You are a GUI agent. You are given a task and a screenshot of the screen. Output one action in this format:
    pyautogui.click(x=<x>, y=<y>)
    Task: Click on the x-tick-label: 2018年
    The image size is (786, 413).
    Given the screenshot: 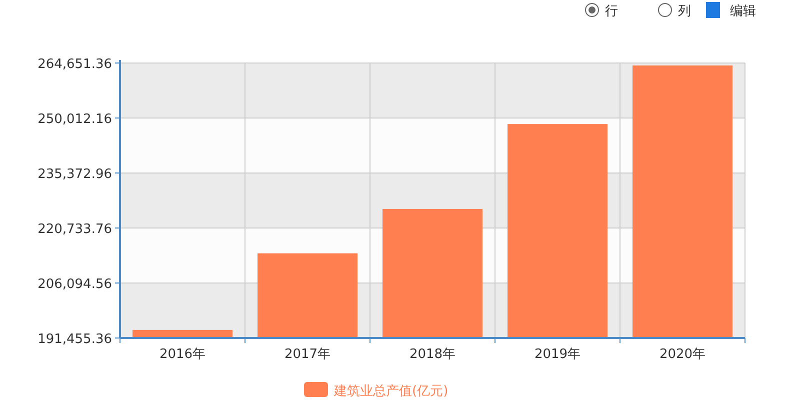 What is the action you would take?
    pyautogui.click(x=432, y=354)
    